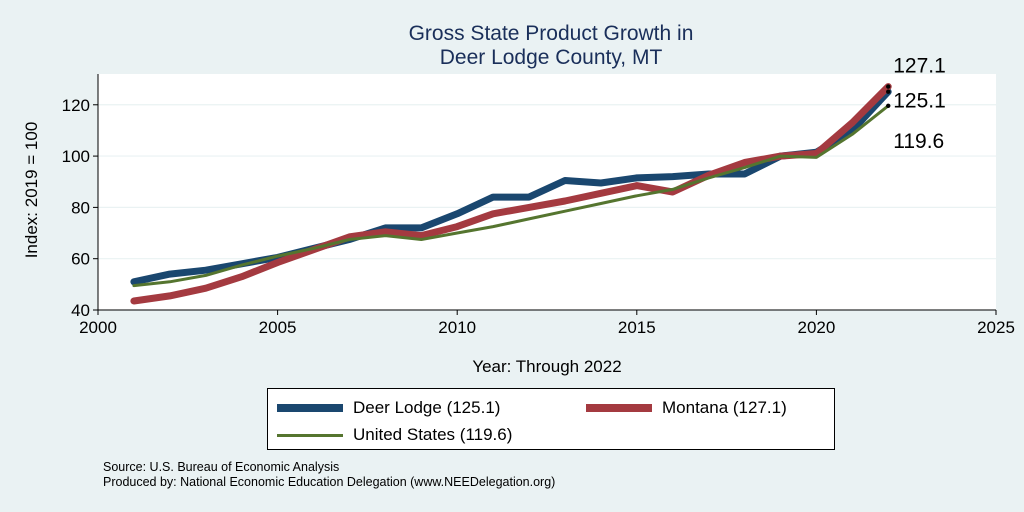 The width and height of the screenshot is (1024, 512). I want to click on legend-swatch-deer-lodge, so click(310, 408).